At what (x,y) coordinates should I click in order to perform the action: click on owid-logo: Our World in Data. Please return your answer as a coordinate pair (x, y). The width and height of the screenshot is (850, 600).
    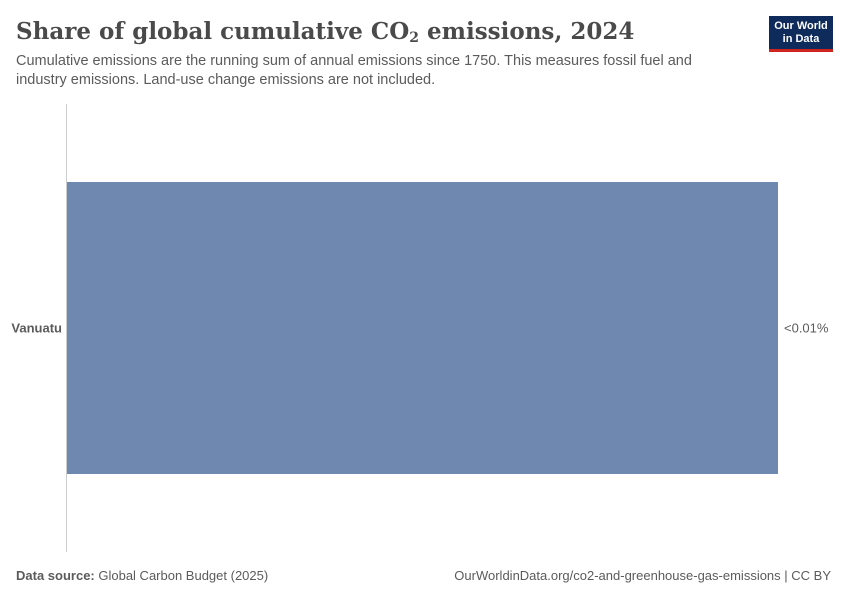
    Looking at the image, I should click on (801, 34).